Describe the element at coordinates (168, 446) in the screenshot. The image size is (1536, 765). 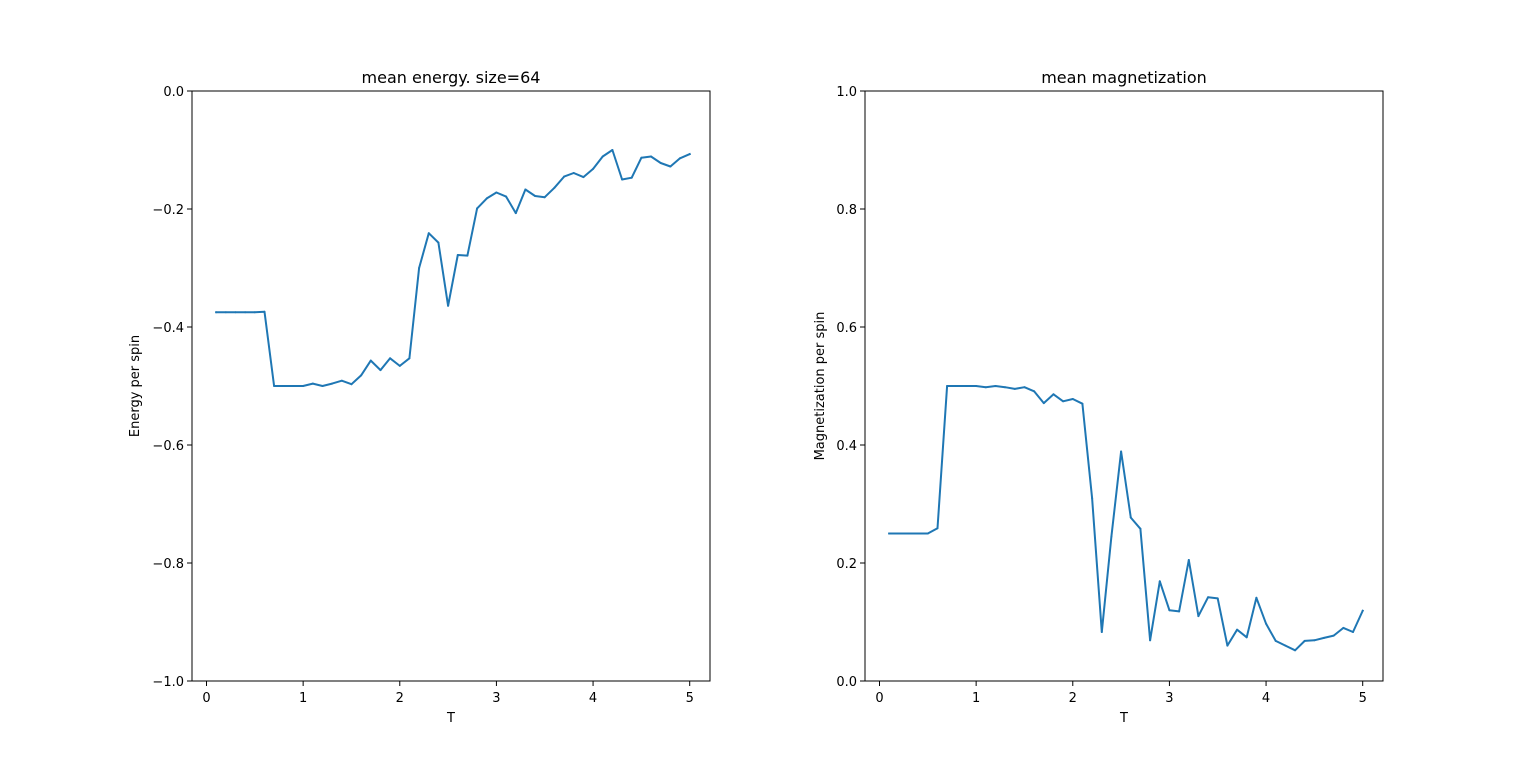
I see `energy-y-tick-label-2: −0.6` at that location.